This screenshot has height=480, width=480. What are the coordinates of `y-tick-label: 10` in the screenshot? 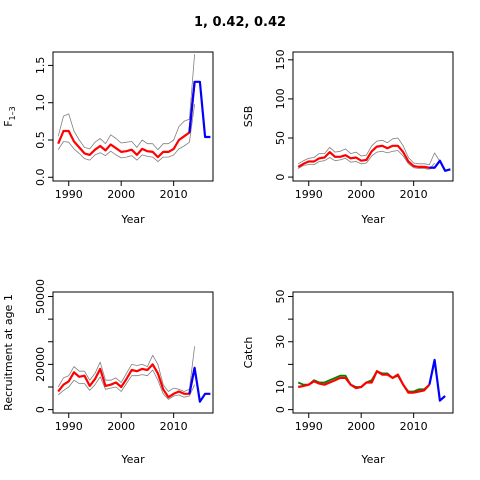 It's located at (280, 387).